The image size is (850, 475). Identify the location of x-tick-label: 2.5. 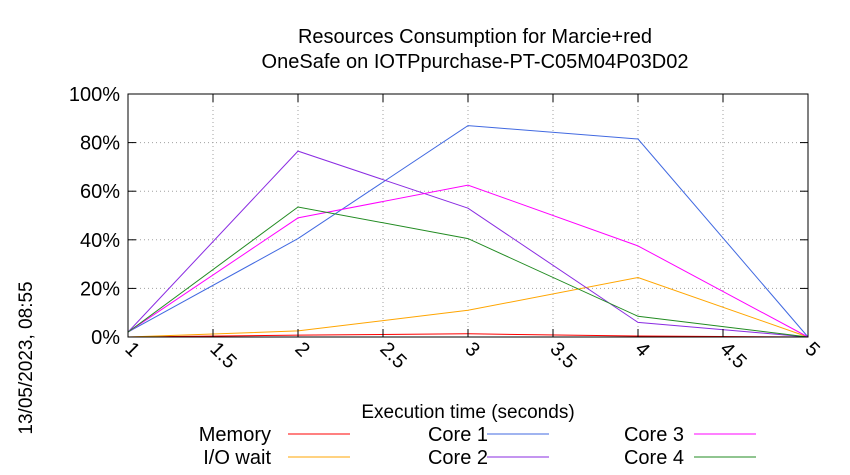
(392, 355).